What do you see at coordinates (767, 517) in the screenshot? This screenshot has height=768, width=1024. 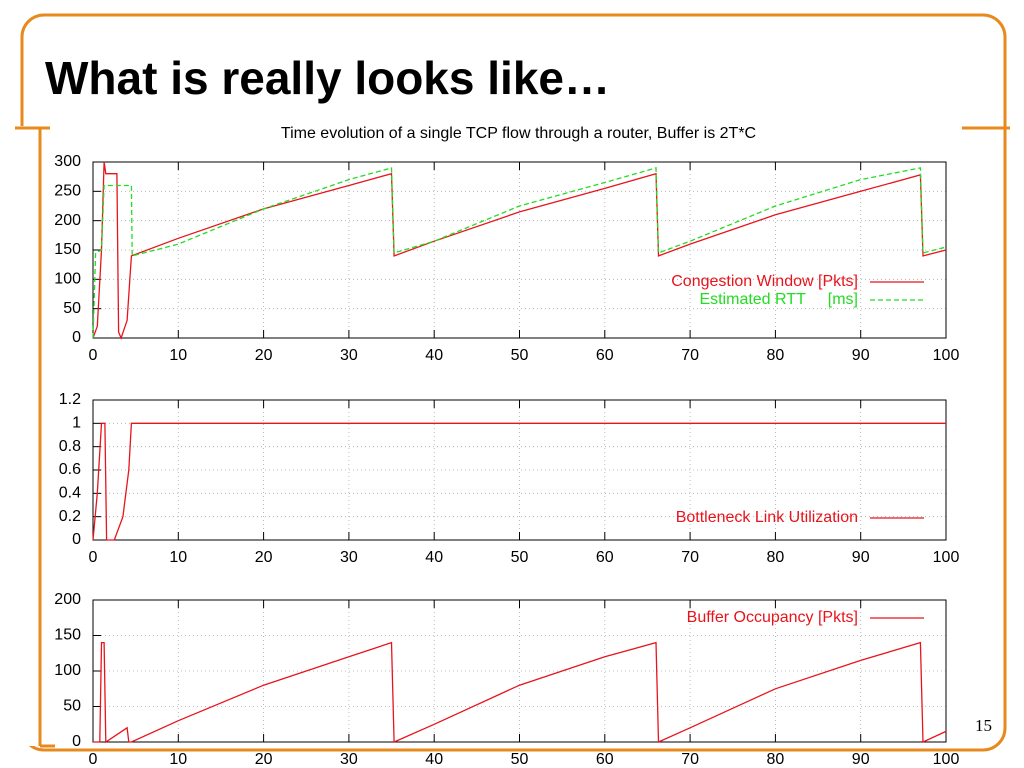 I see `legend-label: Bottleneck Link Utilization` at bounding box center [767, 517].